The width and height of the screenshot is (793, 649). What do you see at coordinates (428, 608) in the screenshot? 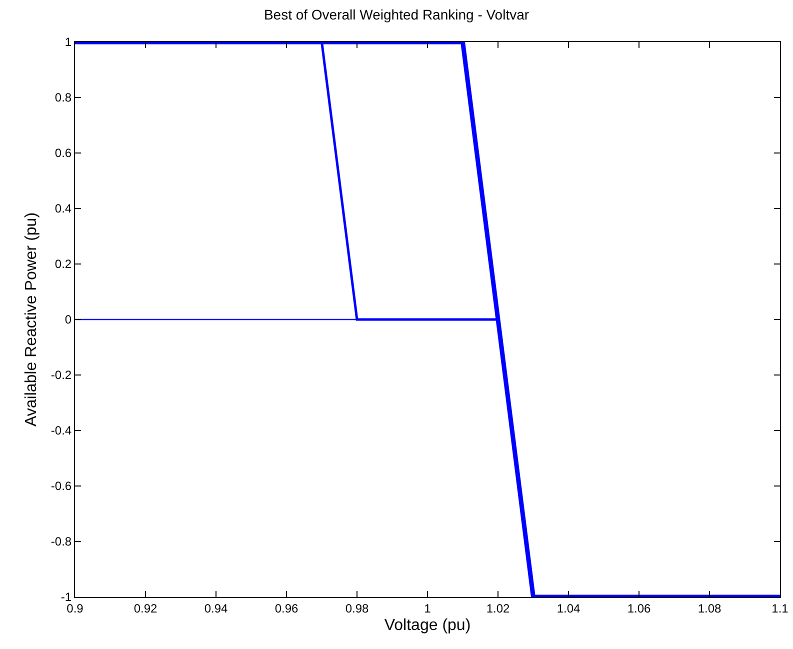
I see `x-tick-label: 1` at bounding box center [428, 608].